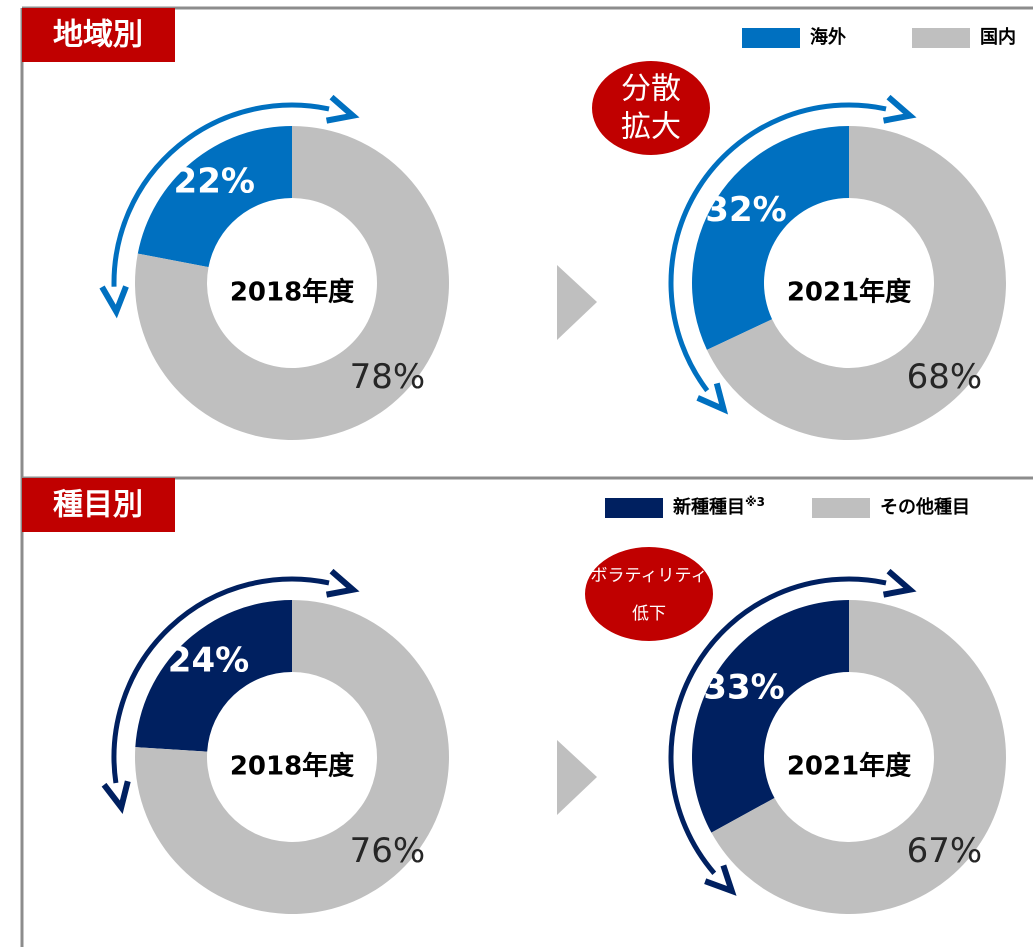 The height and width of the screenshot is (947, 1033). Describe the element at coordinates (745, 210) in the screenshot. I see `value-label: 32%` at that location.